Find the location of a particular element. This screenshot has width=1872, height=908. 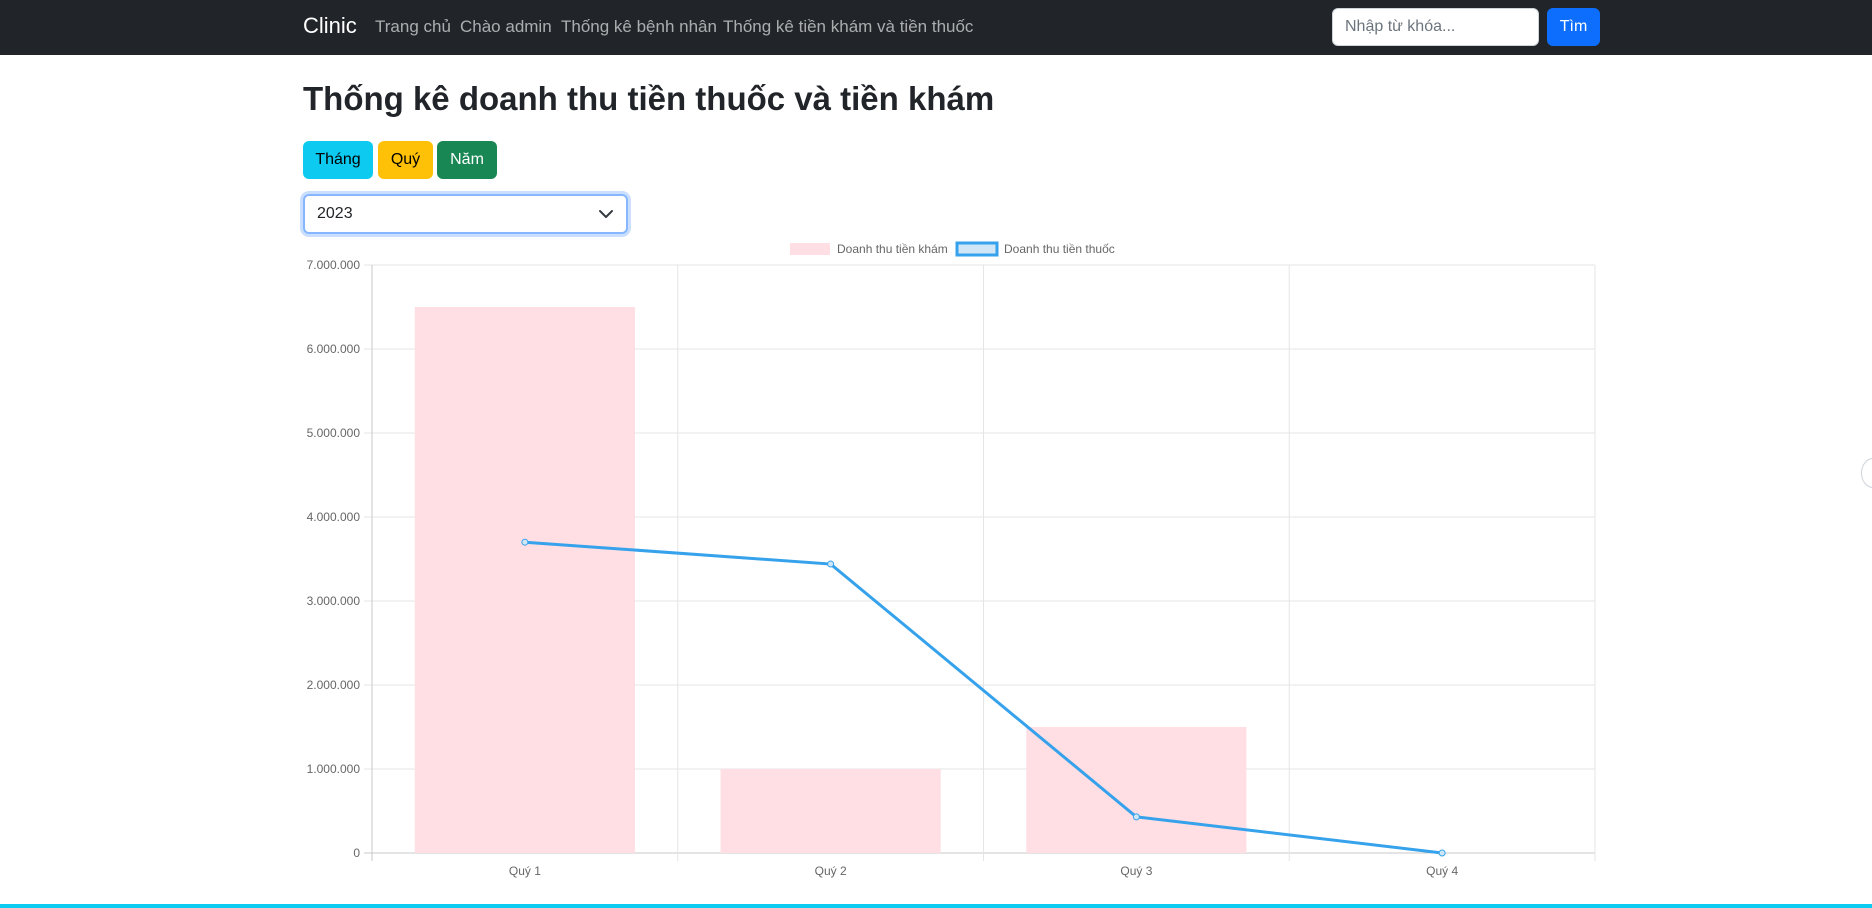

brand-link: Clinic is located at coordinates (330, 25).